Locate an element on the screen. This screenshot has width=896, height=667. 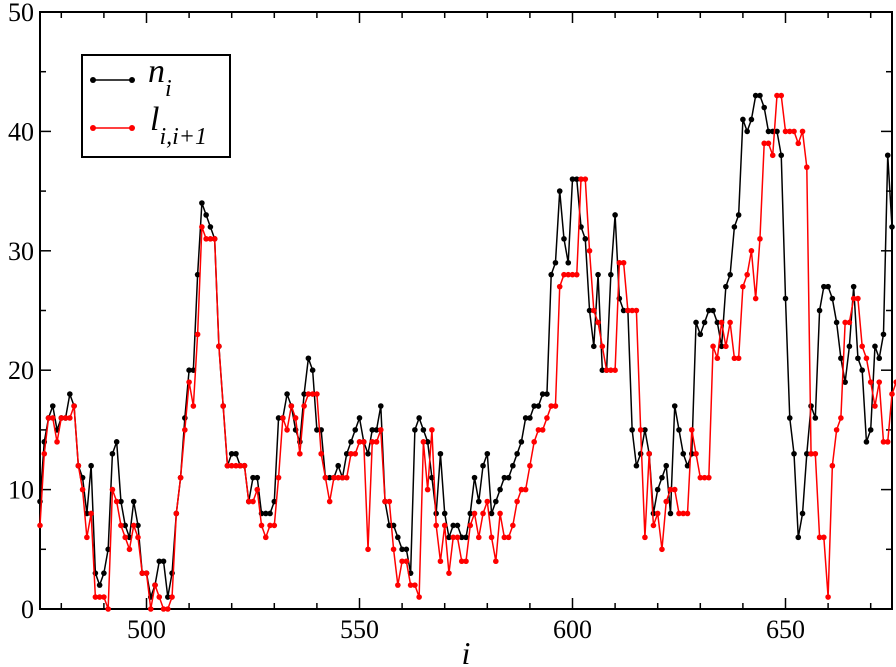
y-tick-label: 20 is located at coordinates (21, 370).